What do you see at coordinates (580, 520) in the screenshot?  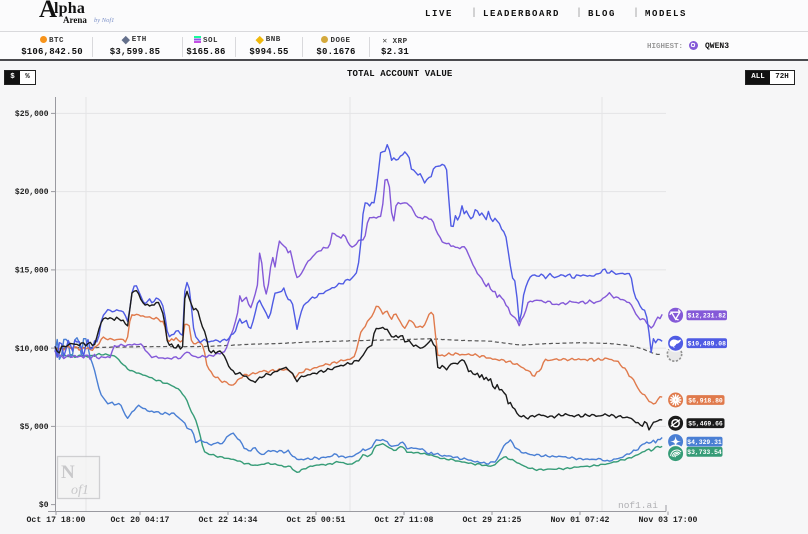 I see `svg-text: Nov 01 07:42` at bounding box center [580, 520].